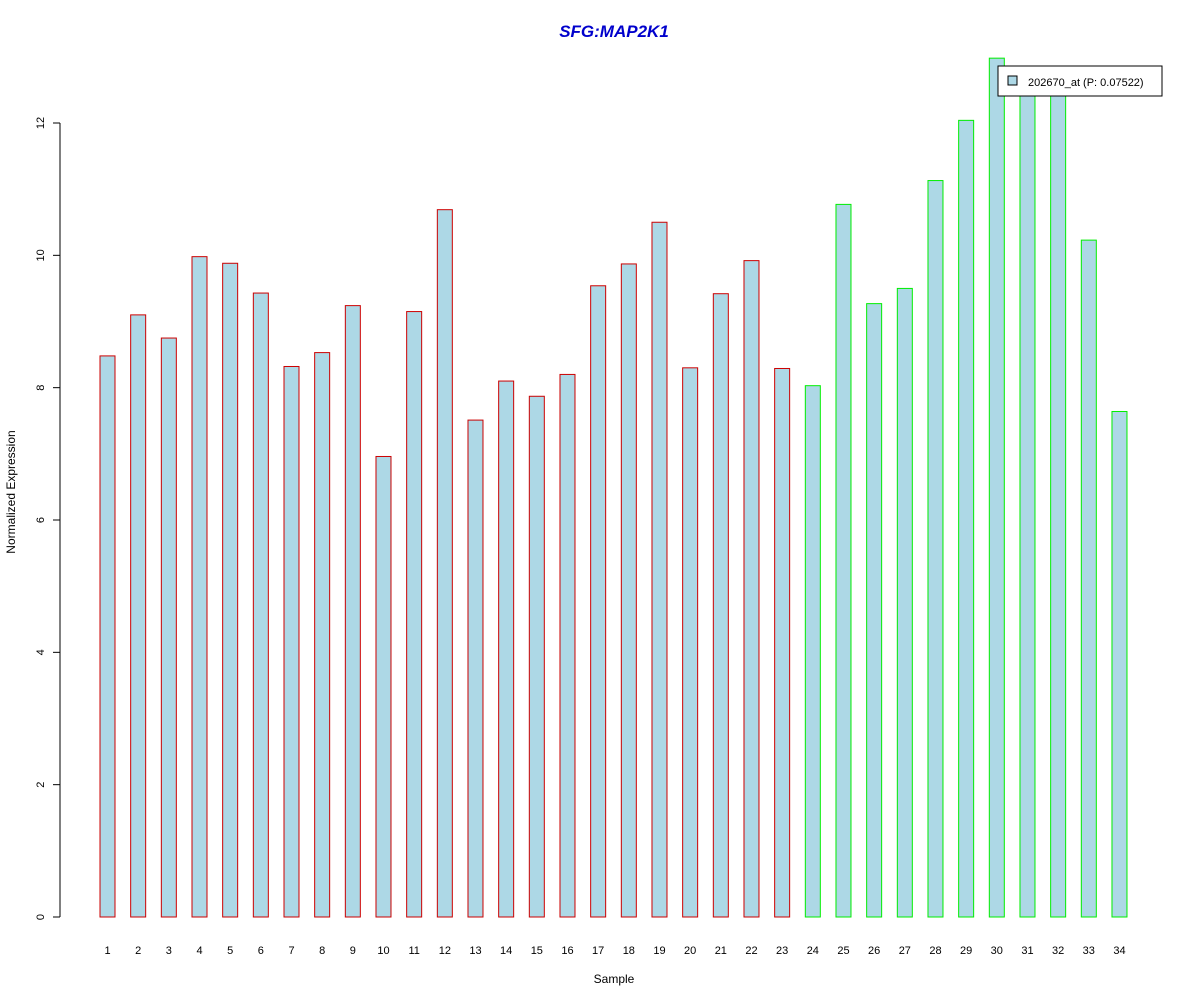 This screenshot has width=1200, height=1000. I want to click on x-tick-label: 8, so click(322, 951).